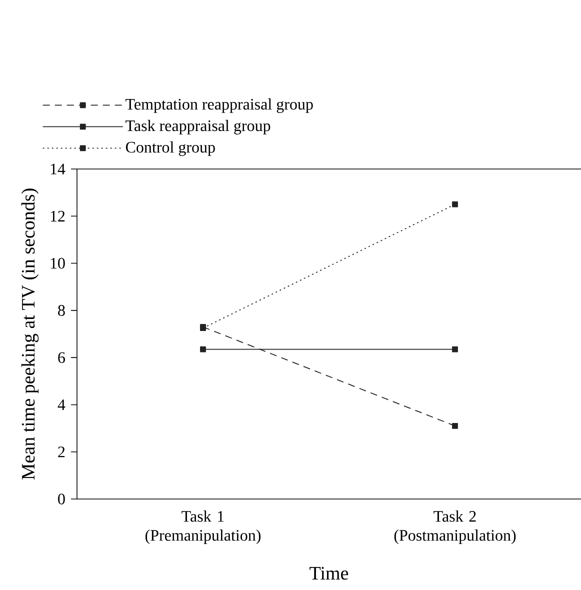 The height and width of the screenshot is (590, 581). I want to click on y-tick-label: 12, so click(57, 216).